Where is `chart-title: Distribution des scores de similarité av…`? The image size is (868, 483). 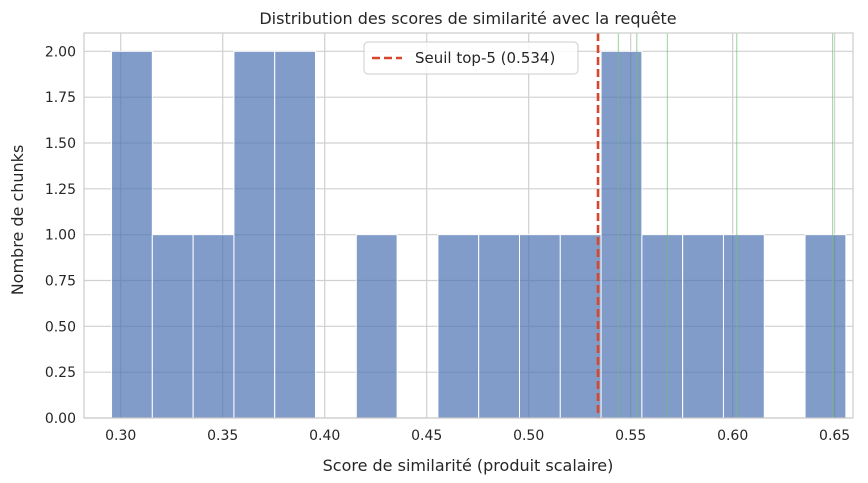
chart-title: Distribution des scores de similarité av… is located at coordinates (467, 18).